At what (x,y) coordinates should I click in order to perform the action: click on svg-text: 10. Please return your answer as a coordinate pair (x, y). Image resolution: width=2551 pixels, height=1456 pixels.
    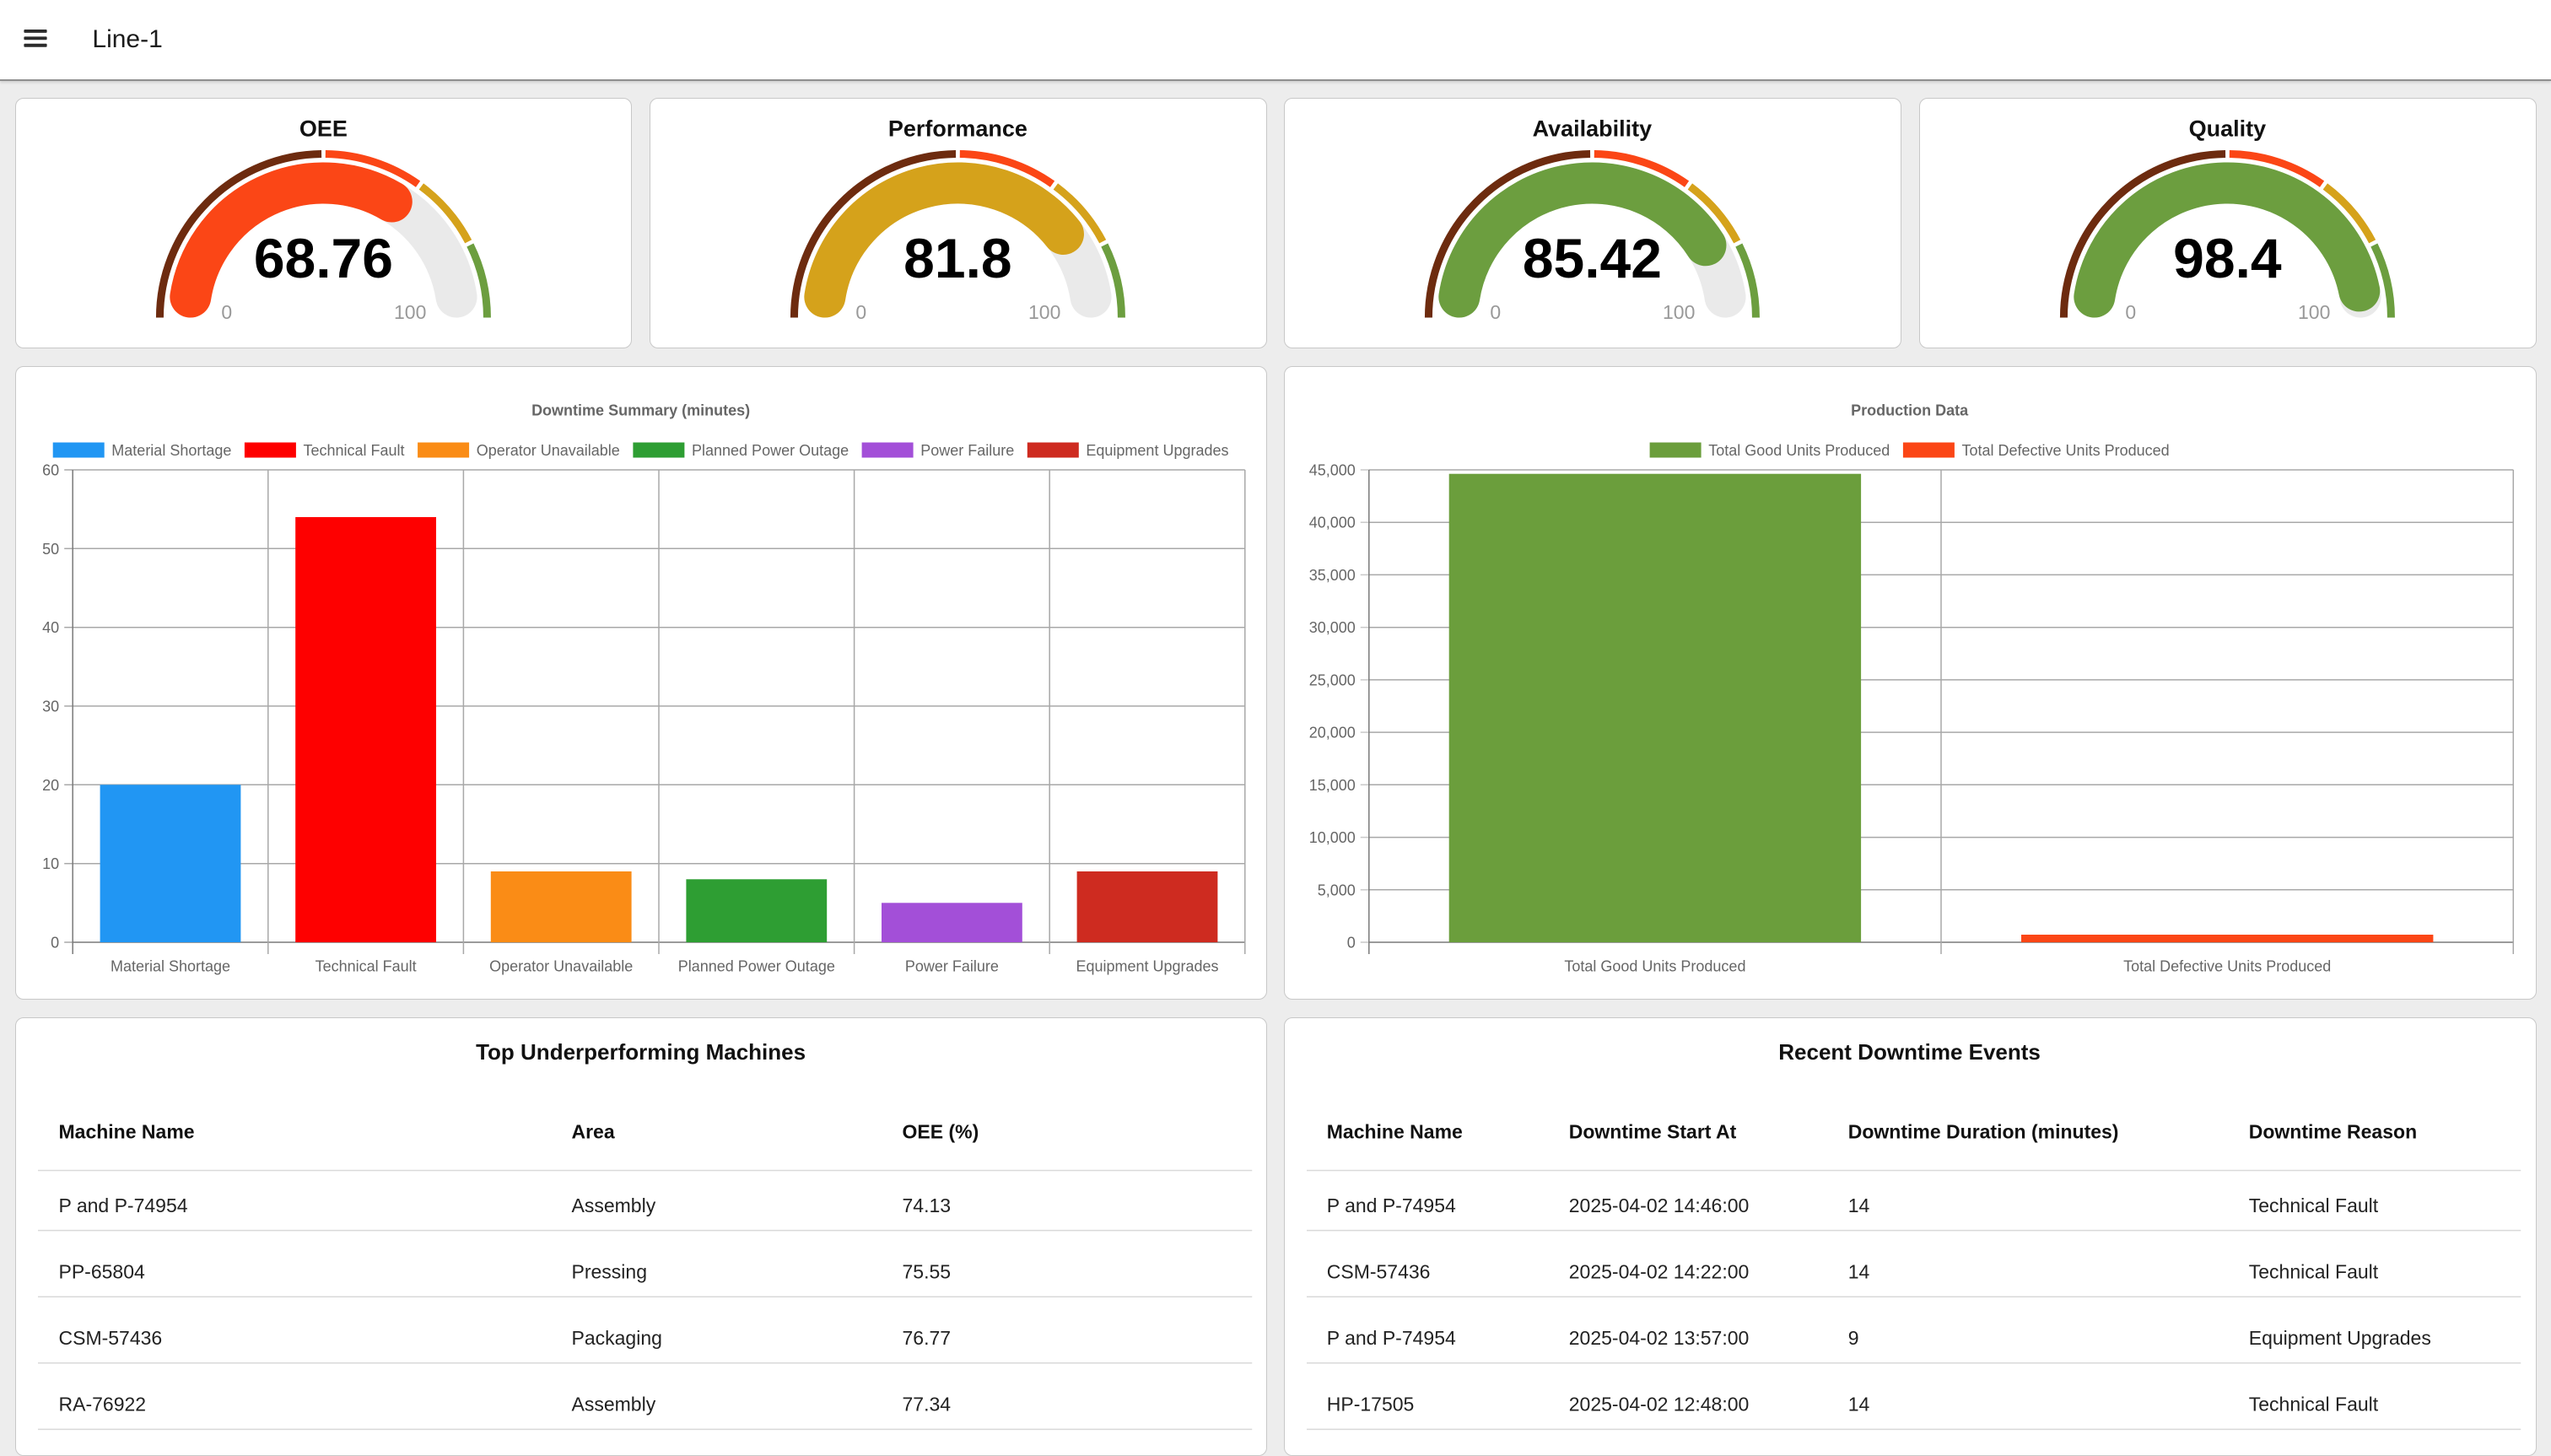
    Looking at the image, I should click on (50, 863).